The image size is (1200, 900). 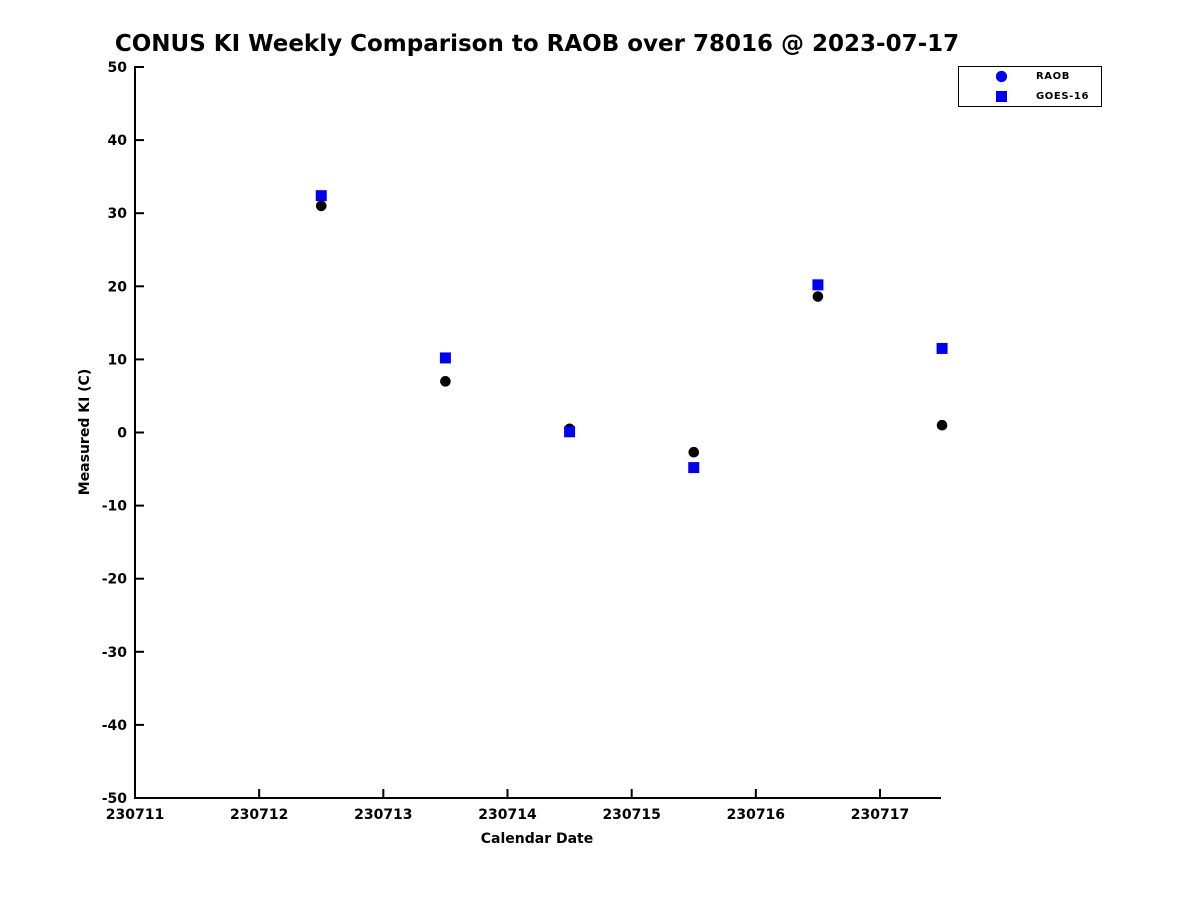 What do you see at coordinates (1030, 97) in the screenshot?
I see `legend-item-goes16: GOES-16` at bounding box center [1030, 97].